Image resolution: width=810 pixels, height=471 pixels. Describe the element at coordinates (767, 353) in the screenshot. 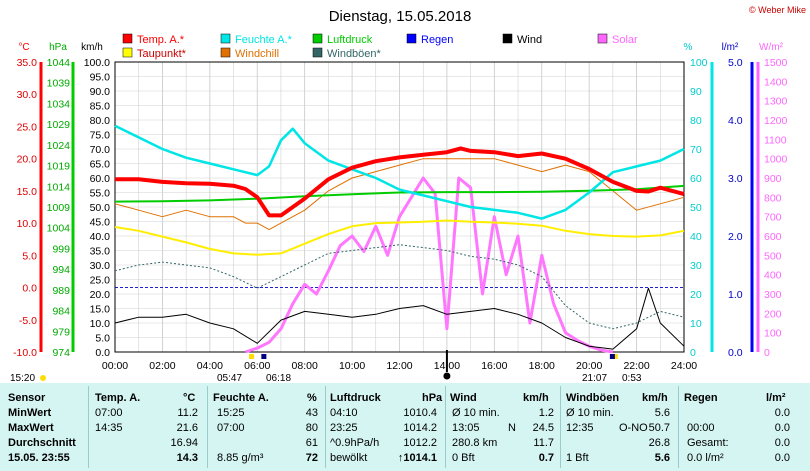

I see `y-tick-label: 0` at that location.